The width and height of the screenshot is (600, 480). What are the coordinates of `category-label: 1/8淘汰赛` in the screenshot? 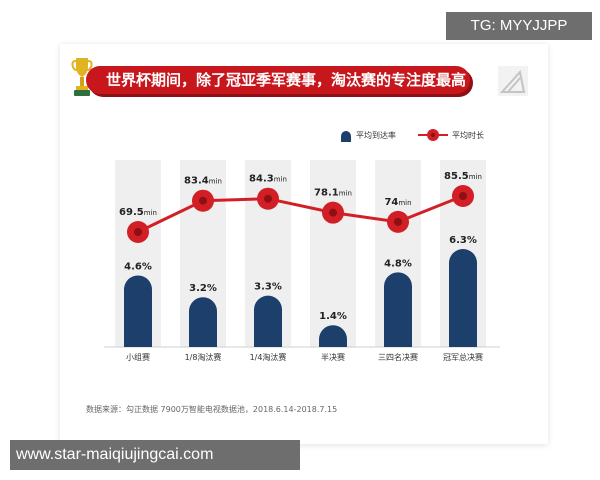 It's located at (203, 357).